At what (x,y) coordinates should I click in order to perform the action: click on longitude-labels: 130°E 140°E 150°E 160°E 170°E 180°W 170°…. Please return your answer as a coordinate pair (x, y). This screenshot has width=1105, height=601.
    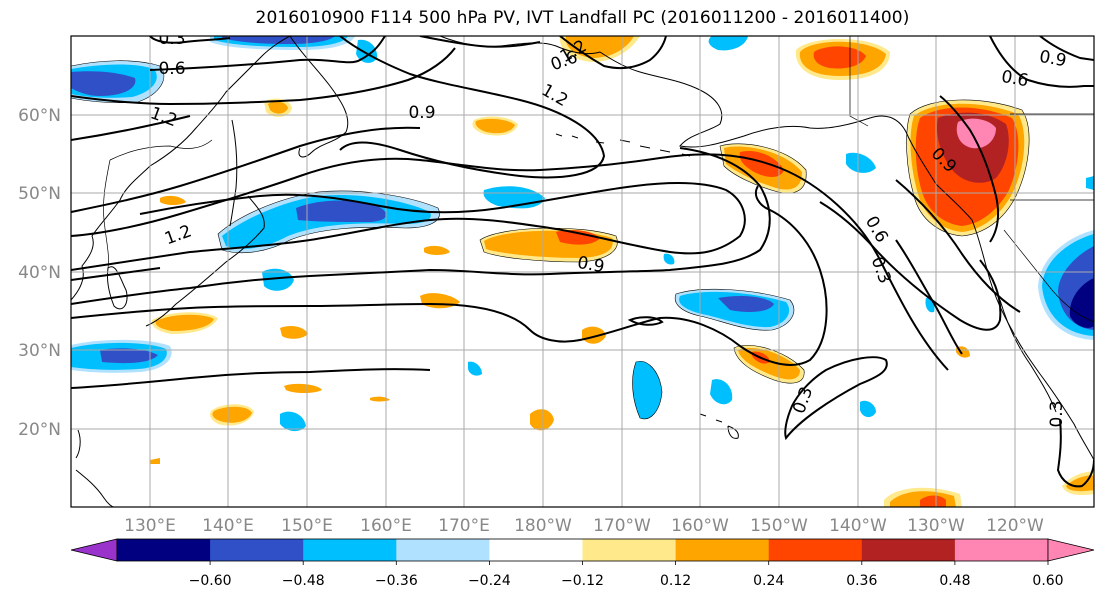
    Looking at the image, I should click on (584, 526).